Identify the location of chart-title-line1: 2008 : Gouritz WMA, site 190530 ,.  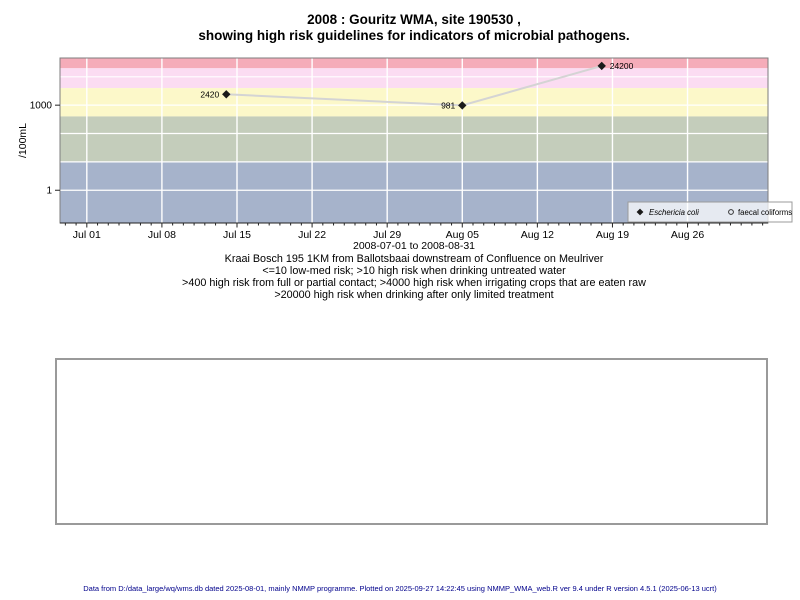
(414, 19).